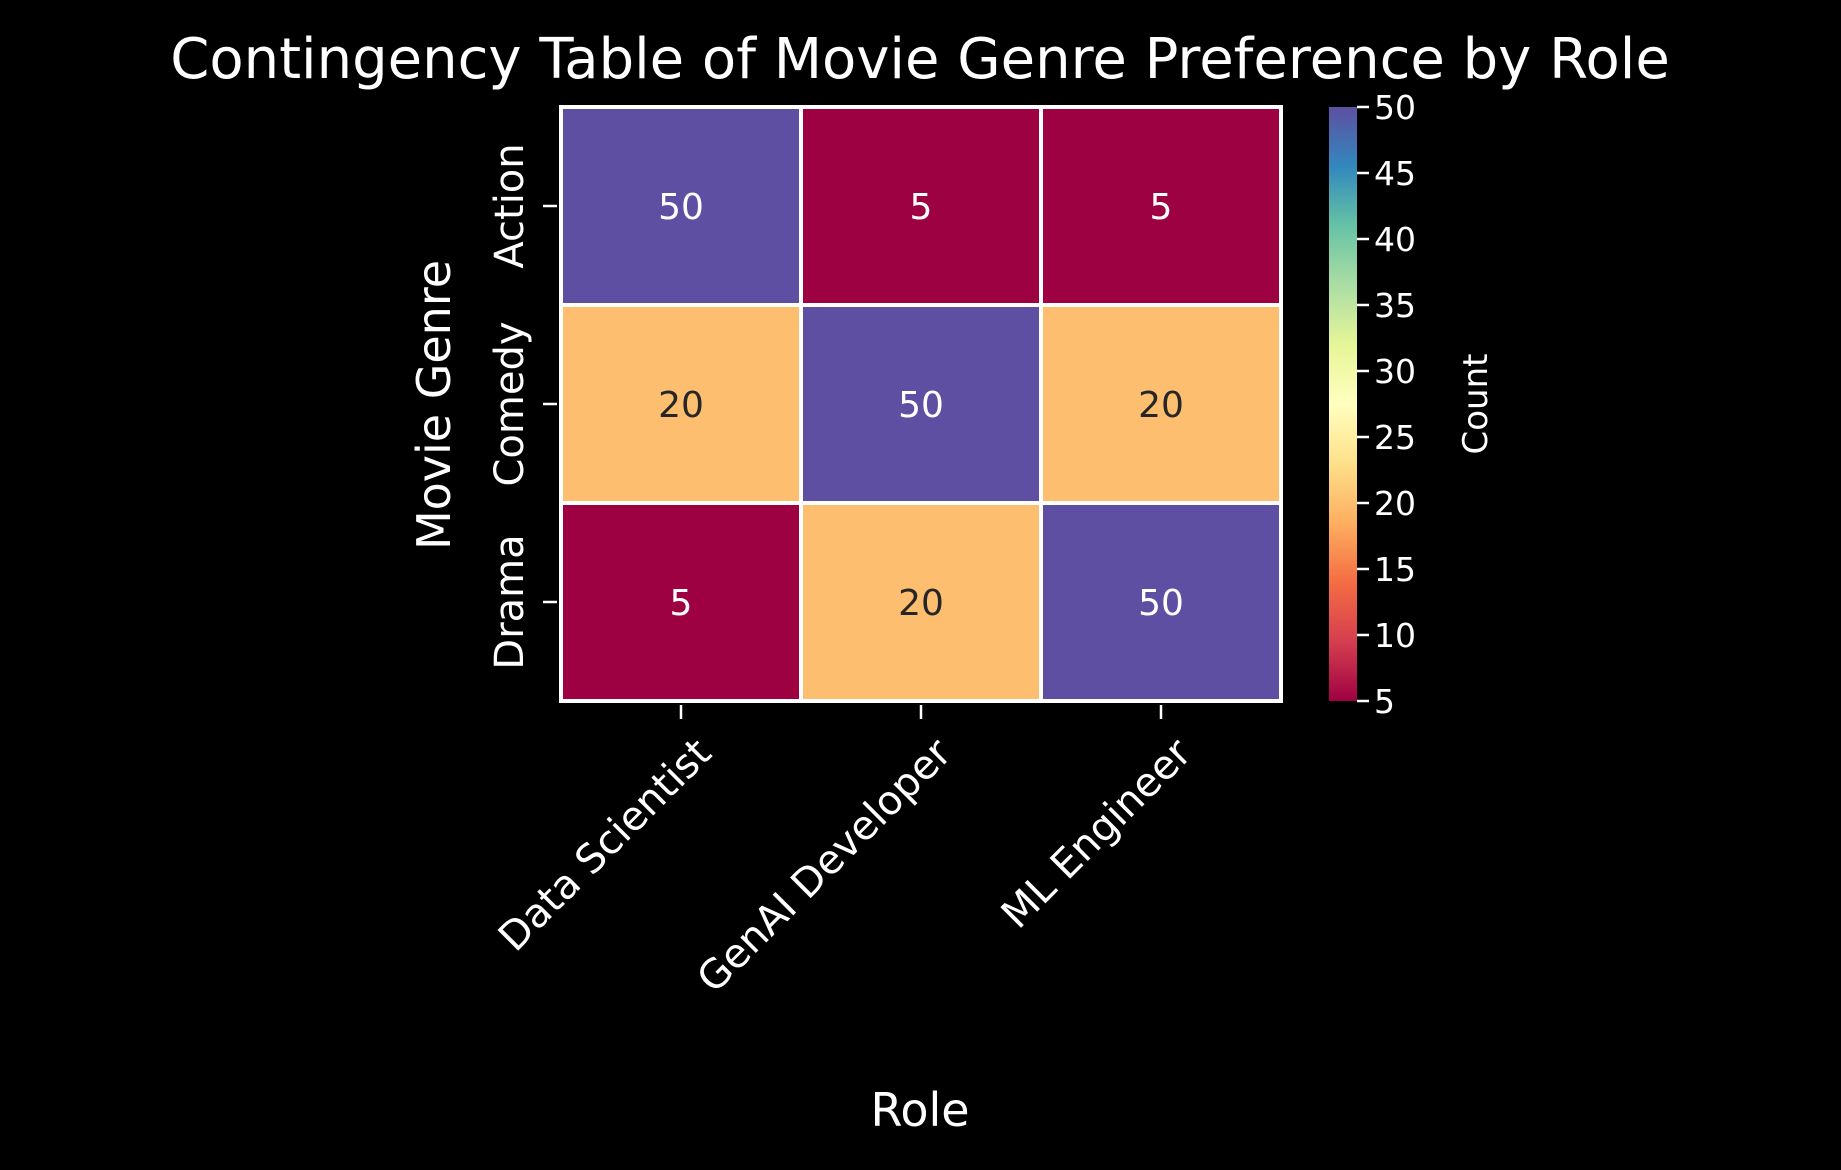  I want to click on colorbar-tick-label: 50, so click(1395, 107).